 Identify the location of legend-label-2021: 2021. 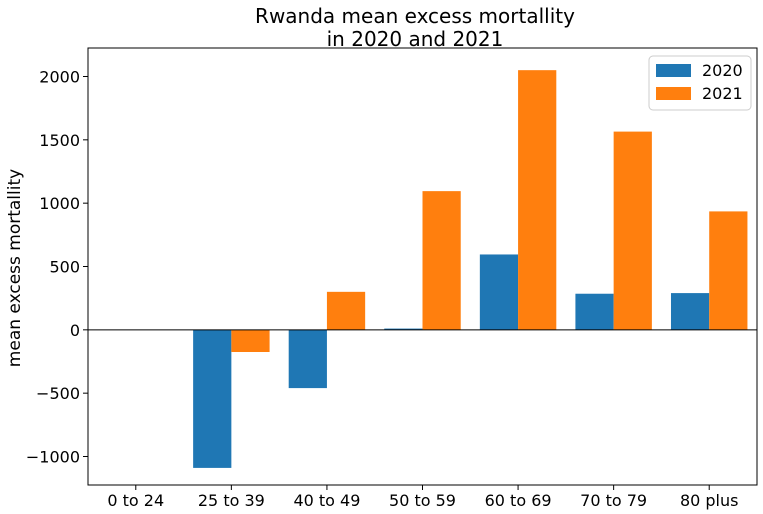
(722, 93).